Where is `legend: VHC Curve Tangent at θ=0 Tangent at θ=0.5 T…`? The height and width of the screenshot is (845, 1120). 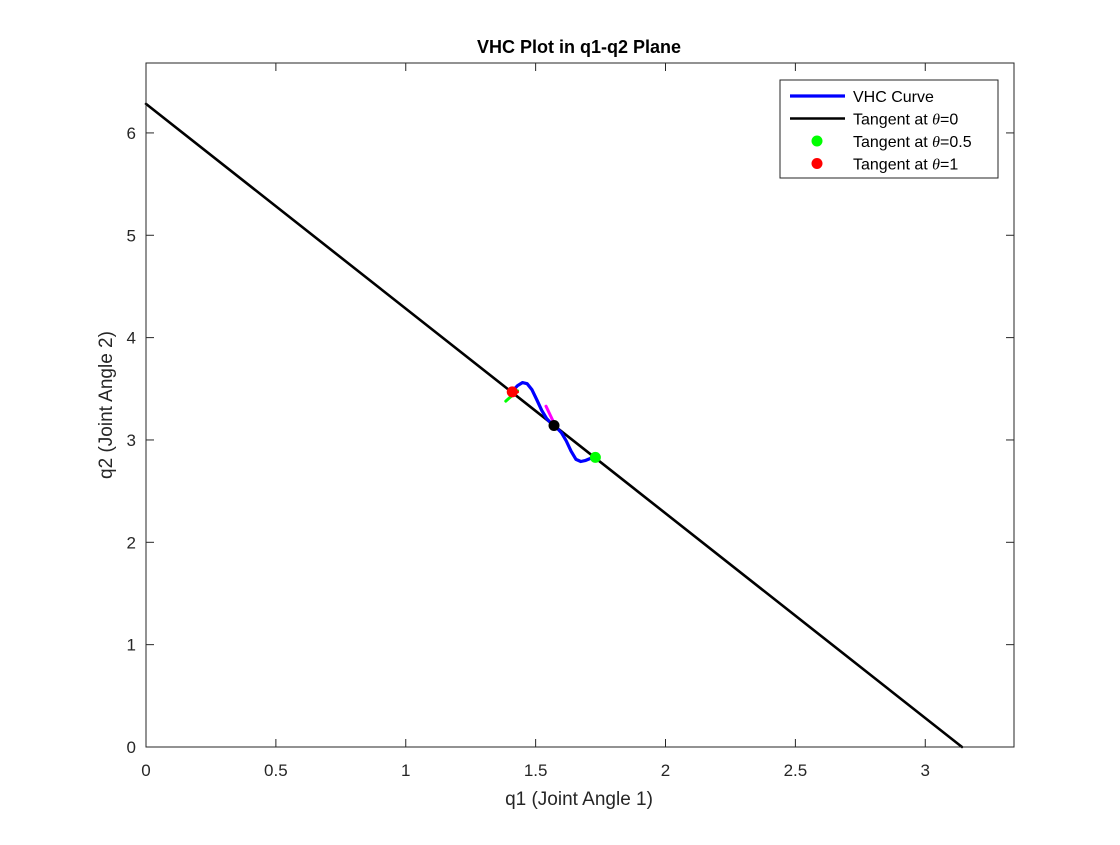 legend: VHC Curve Tangent at θ=0 Tangent at θ=0.5 T… is located at coordinates (889, 129).